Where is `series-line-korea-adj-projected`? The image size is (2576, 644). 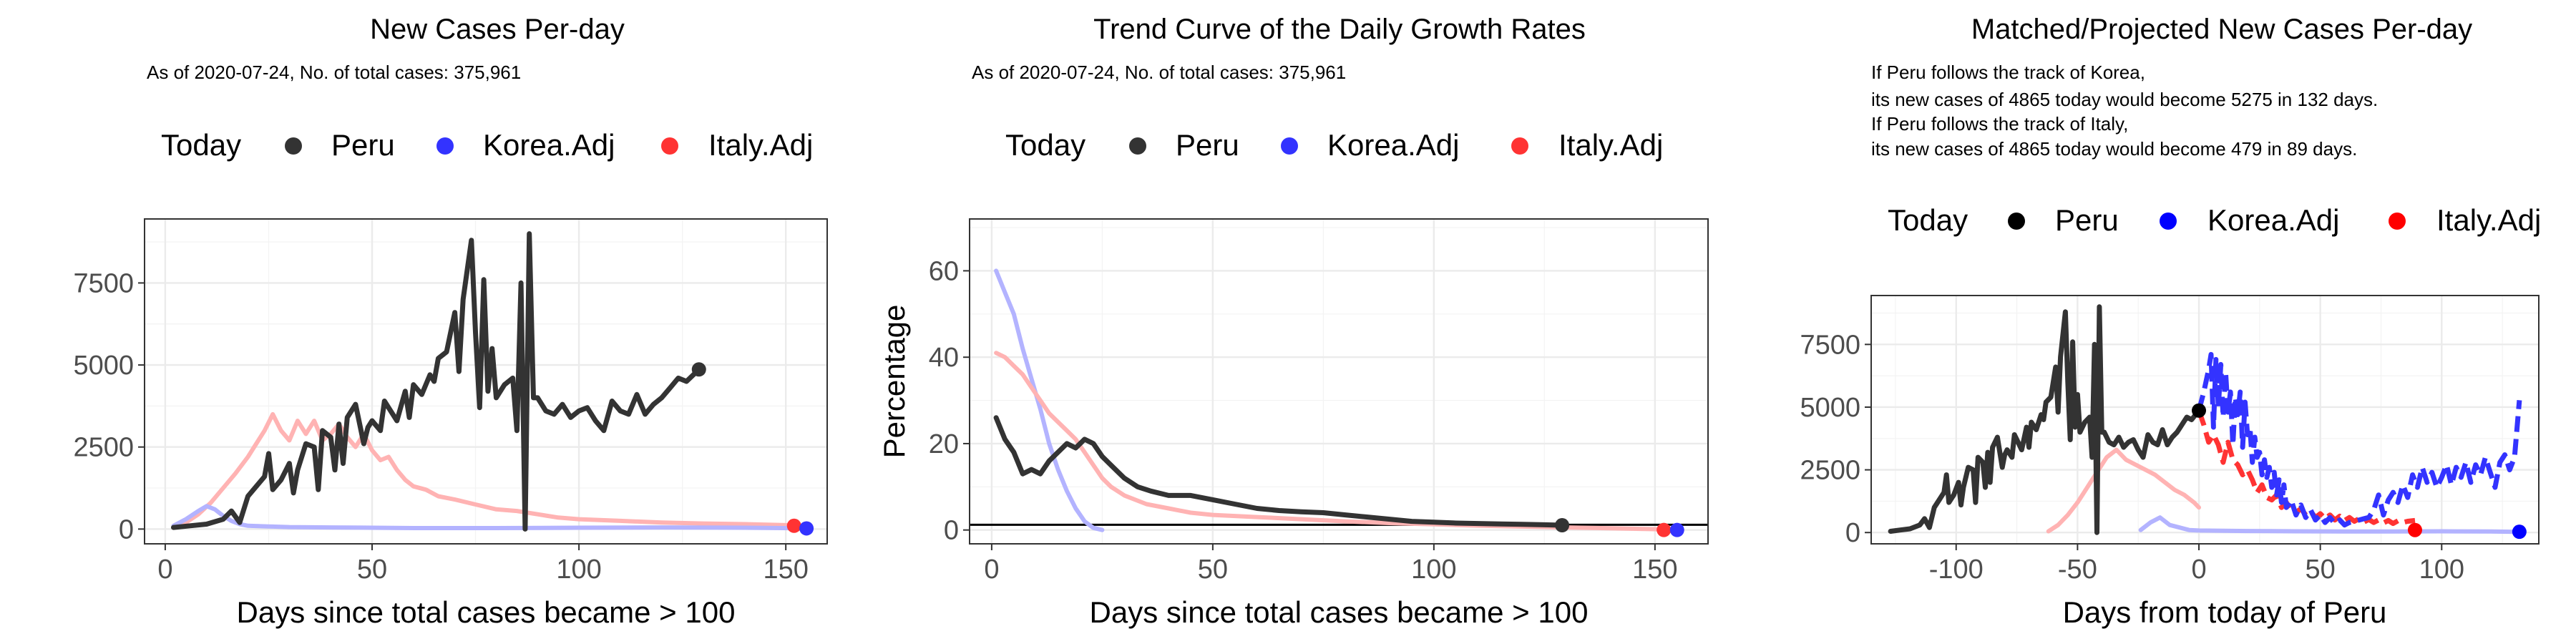
series-line-korea-adj-projected is located at coordinates (2359, 439).